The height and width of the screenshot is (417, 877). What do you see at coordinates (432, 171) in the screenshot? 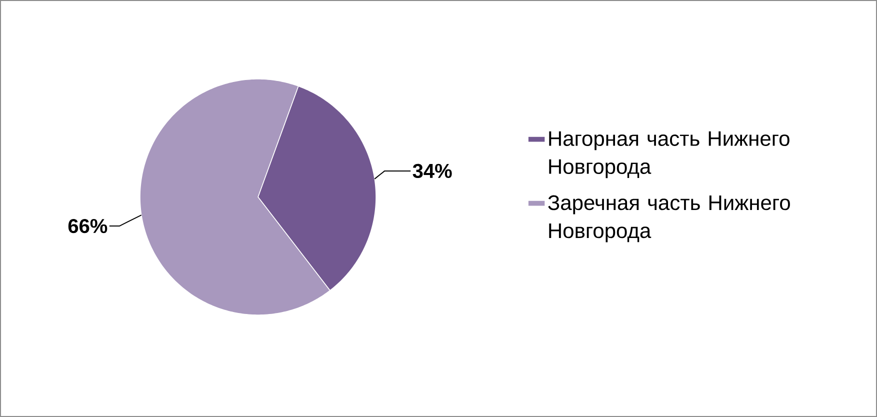
I see `data-label: 34%` at bounding box center [432, 171].